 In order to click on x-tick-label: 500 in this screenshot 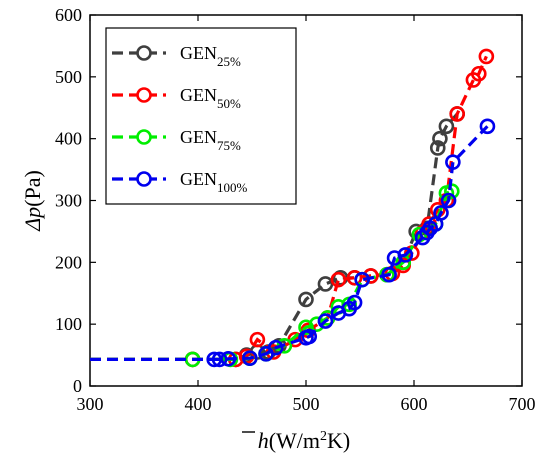, I will do `click(306, 404)`.